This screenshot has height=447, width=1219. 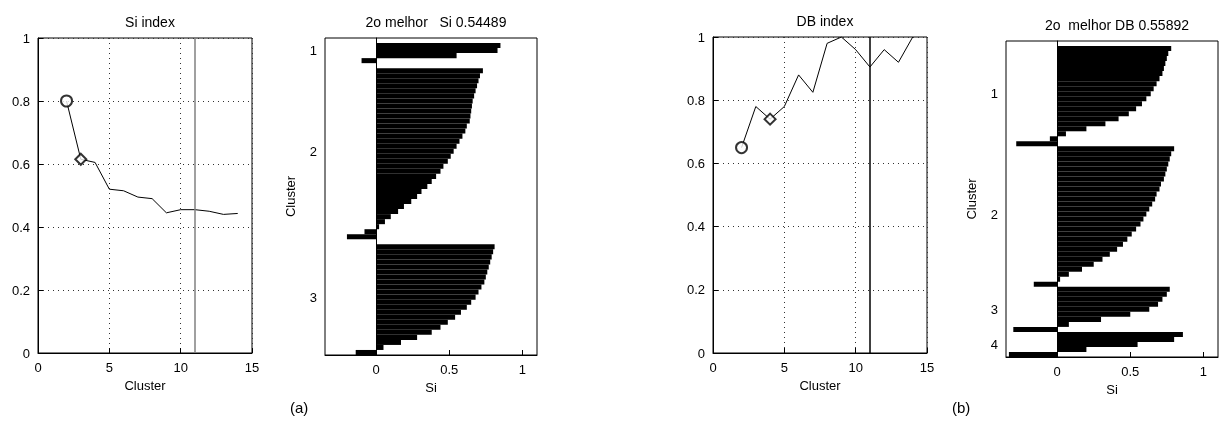 I want to click on chart-title: 2o melhor Si 0.54489, so click(x=436, y=22).